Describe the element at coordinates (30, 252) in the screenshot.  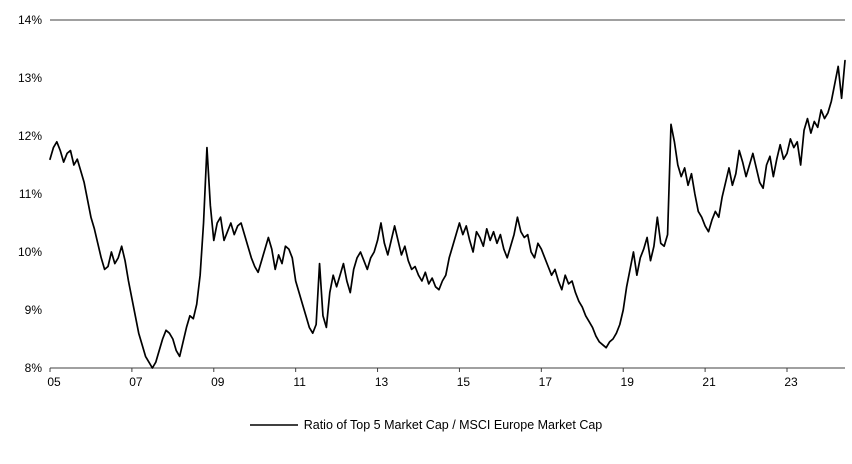
I see `y-tick-label: 10%` at that location.